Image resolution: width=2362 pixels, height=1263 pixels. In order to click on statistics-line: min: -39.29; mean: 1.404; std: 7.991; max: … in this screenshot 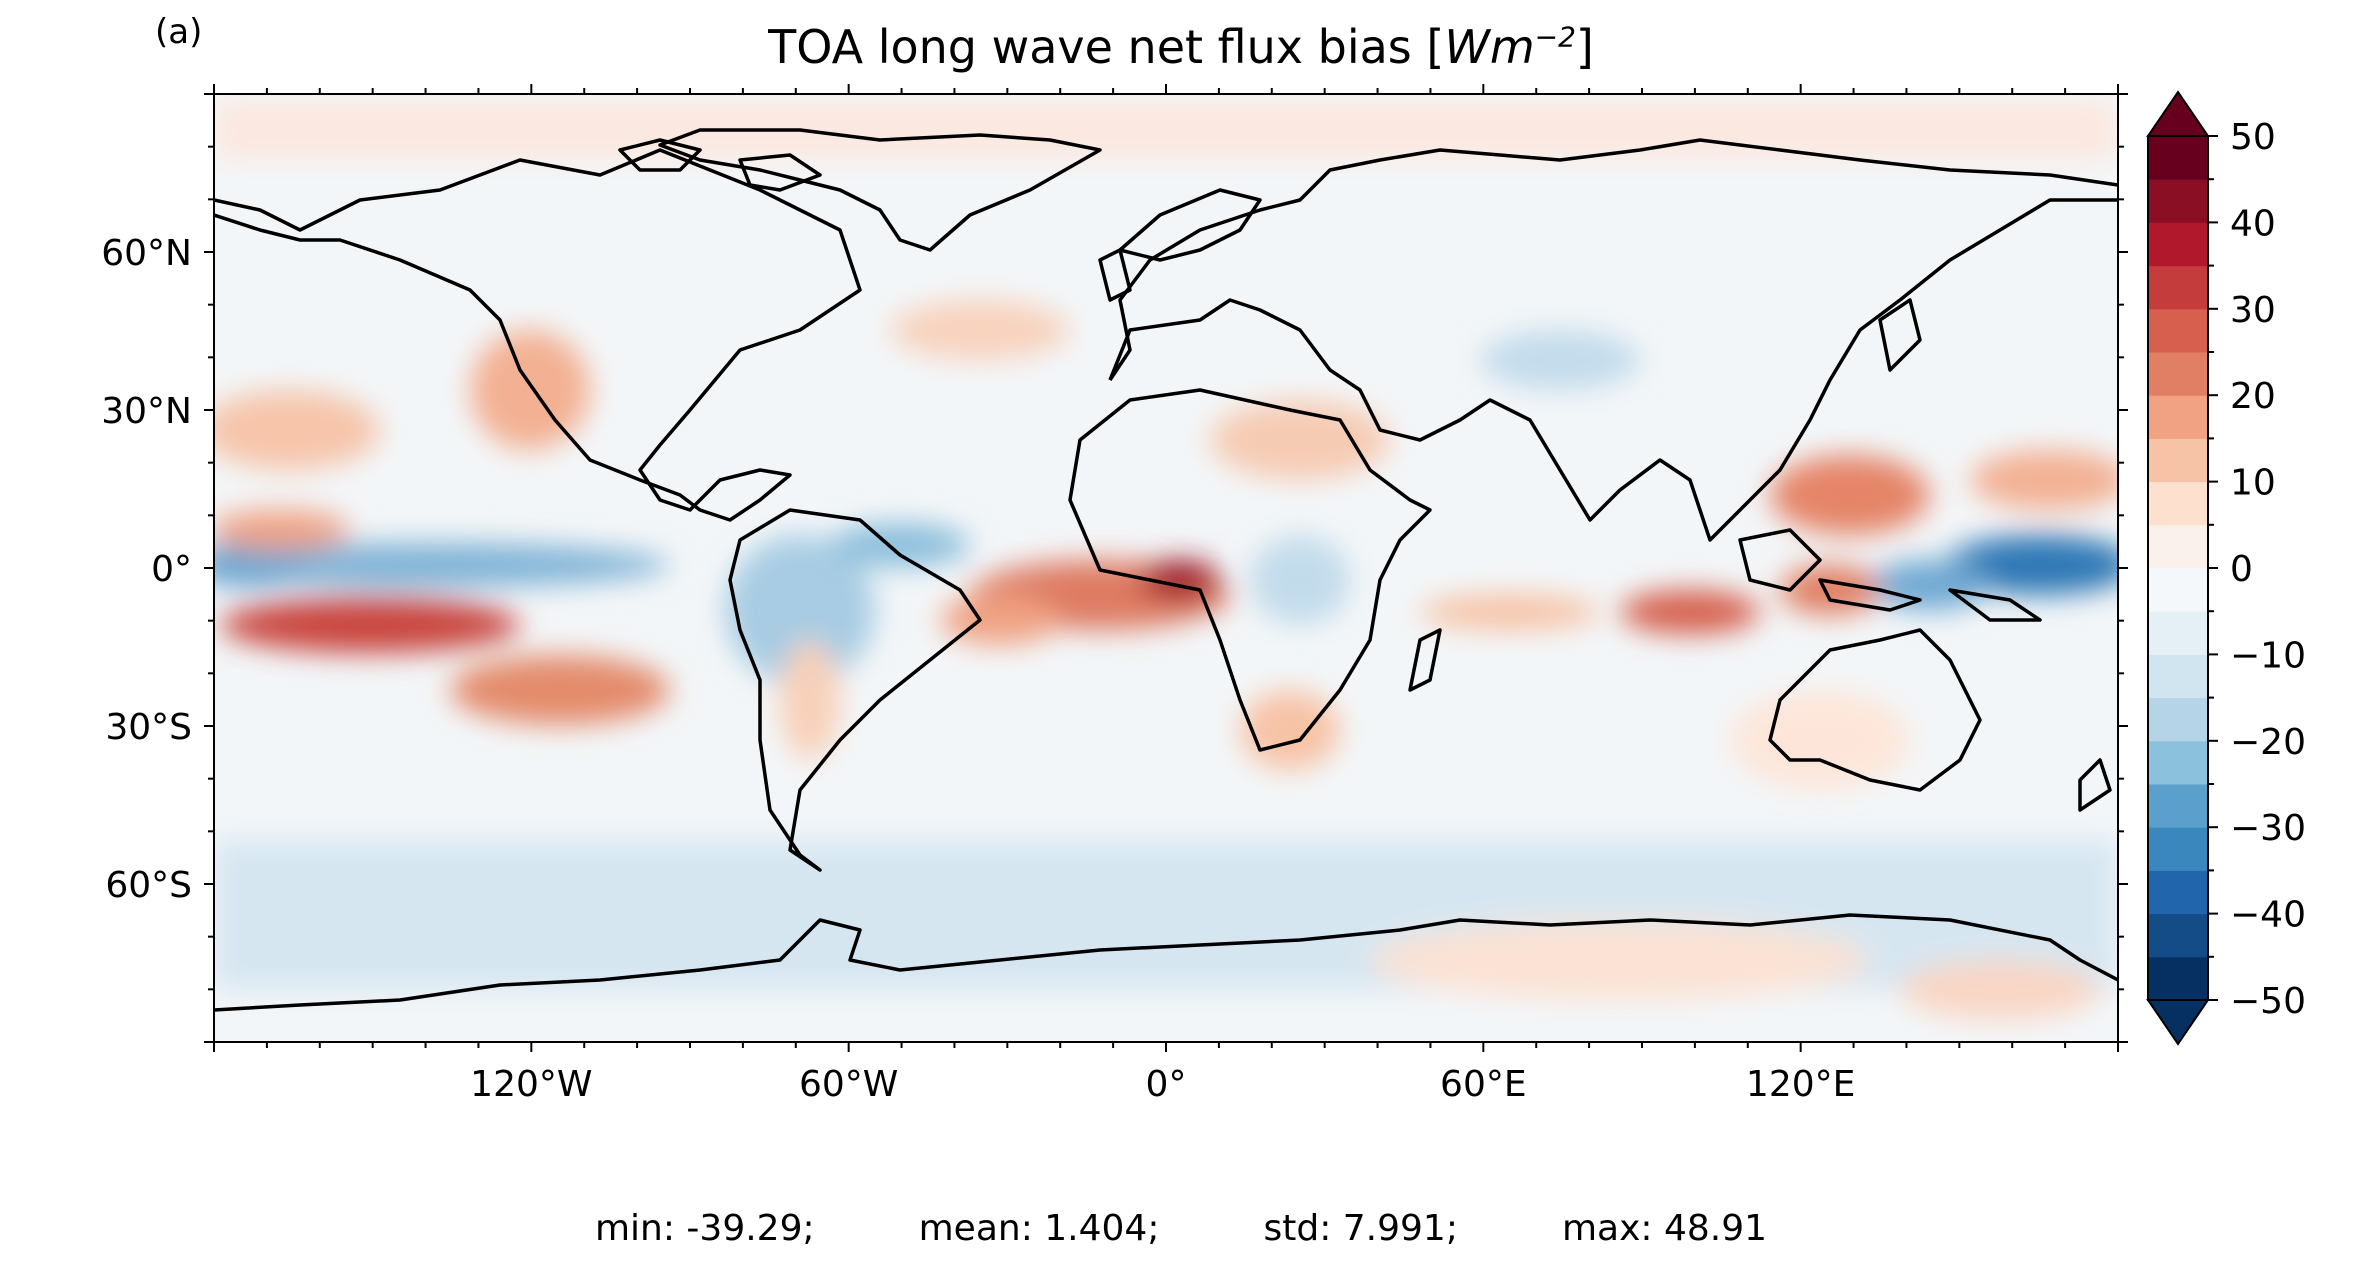, I will do `click(1181, 1228)`.